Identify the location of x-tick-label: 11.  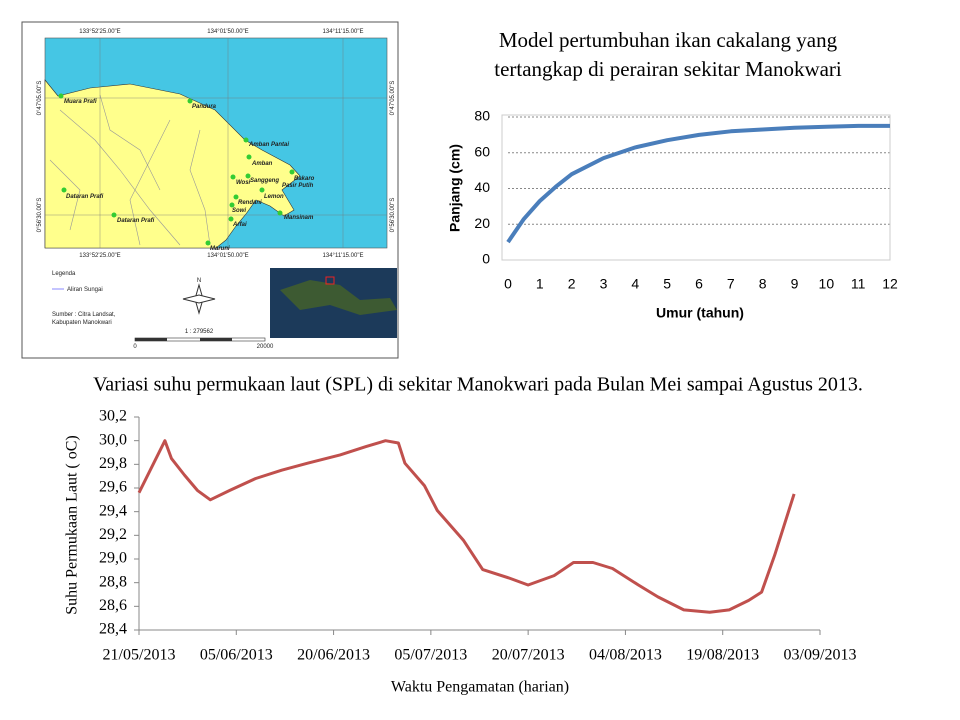
(858, 284).